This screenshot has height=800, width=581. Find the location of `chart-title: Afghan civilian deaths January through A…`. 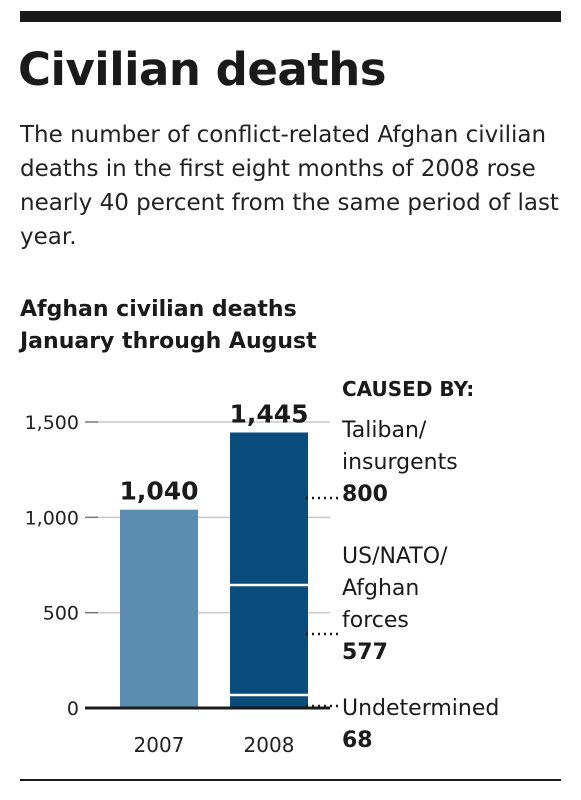

chart-title: Afghan civilian deaths January through A… is located at coordinates (168, 326).